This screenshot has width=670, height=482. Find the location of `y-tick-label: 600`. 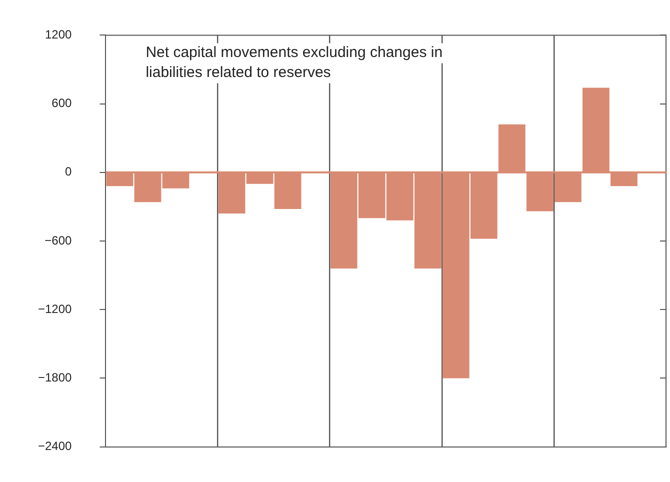

y-tick-label: 600 is located at coordinates (62, 103).